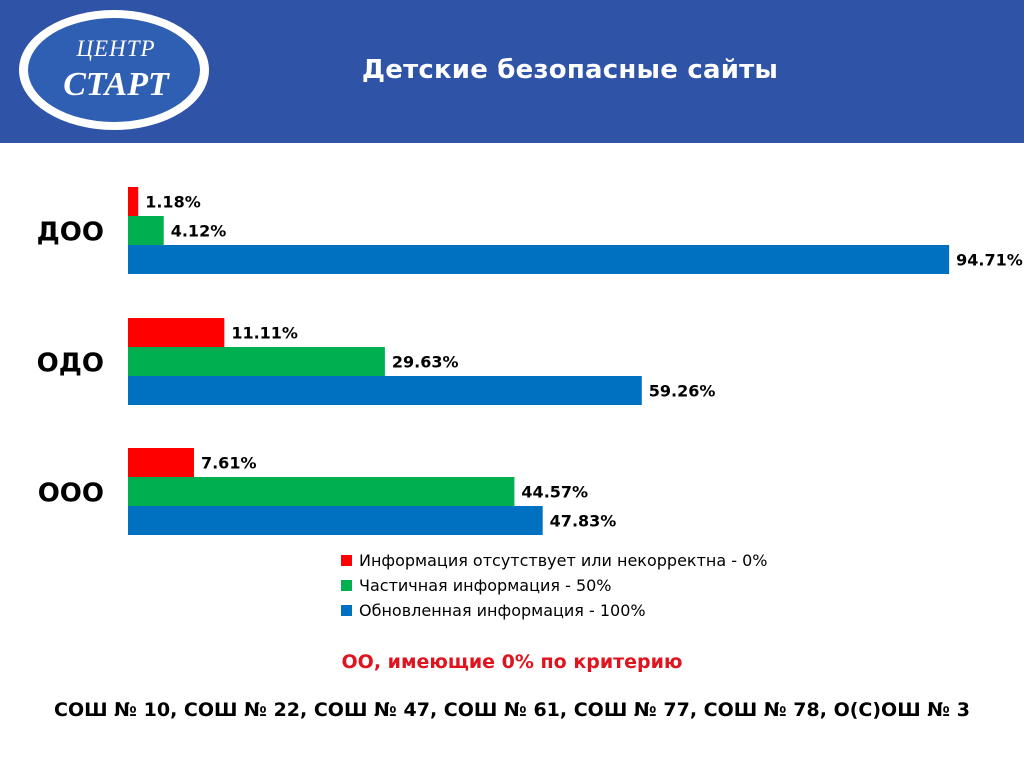 Image resolution: width=1024 pixels, height=768 pixels. I want to click on legend-label: Частичная информация - 50%, so click(485, 585).